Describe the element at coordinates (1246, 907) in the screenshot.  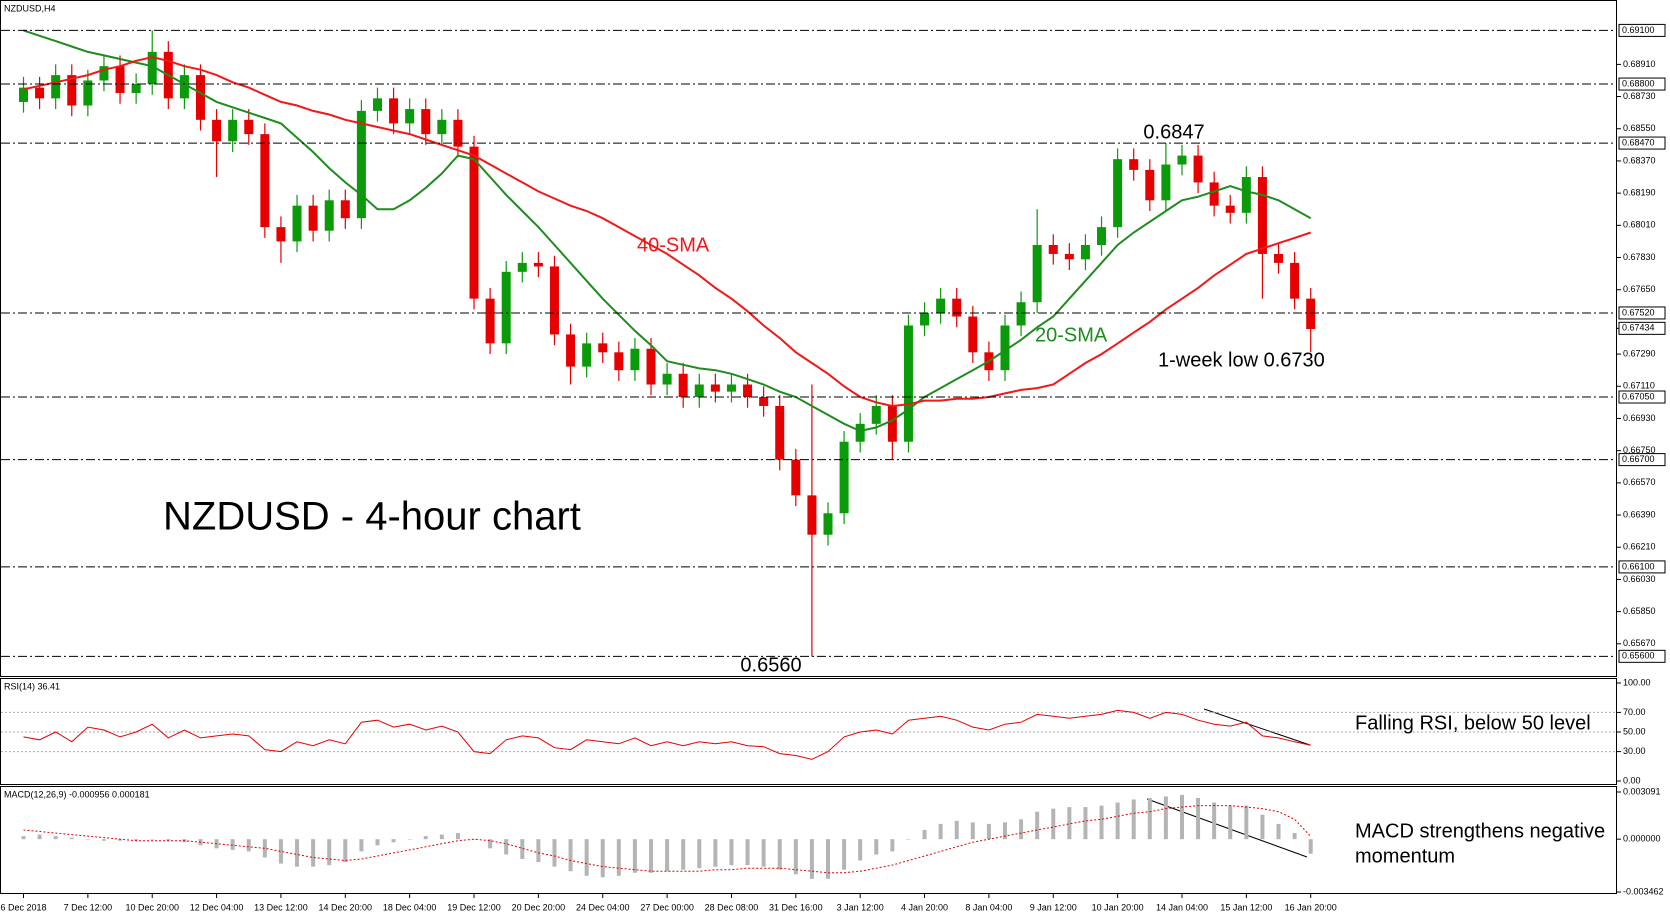
I see `x-tick-label: 15 Jan 12:00` at that location.